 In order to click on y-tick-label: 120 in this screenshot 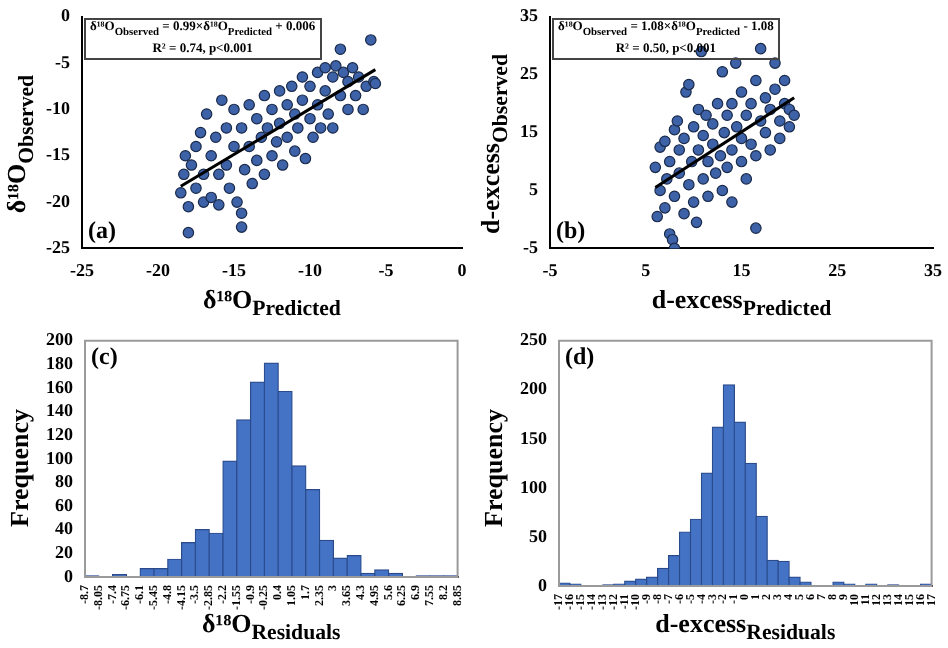, I will do `click(60, 433)`.